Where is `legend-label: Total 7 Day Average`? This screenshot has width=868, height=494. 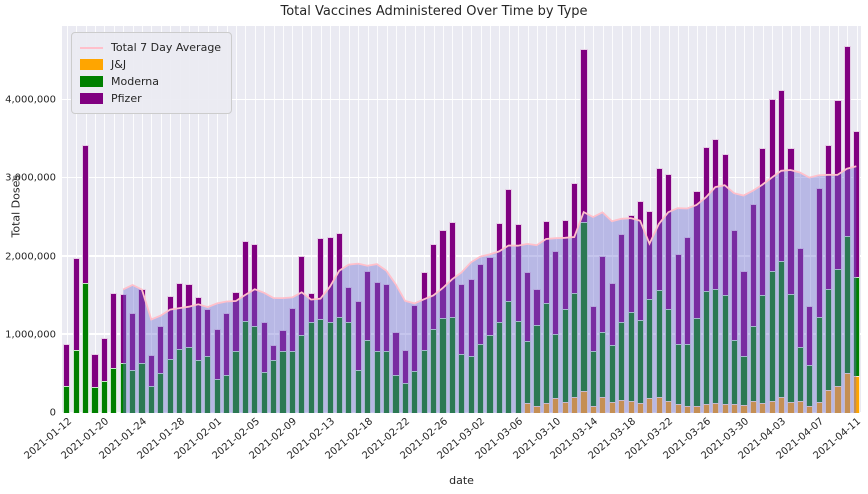 legend-label: Total 7 Day Average is located at coordinates (166, 47).